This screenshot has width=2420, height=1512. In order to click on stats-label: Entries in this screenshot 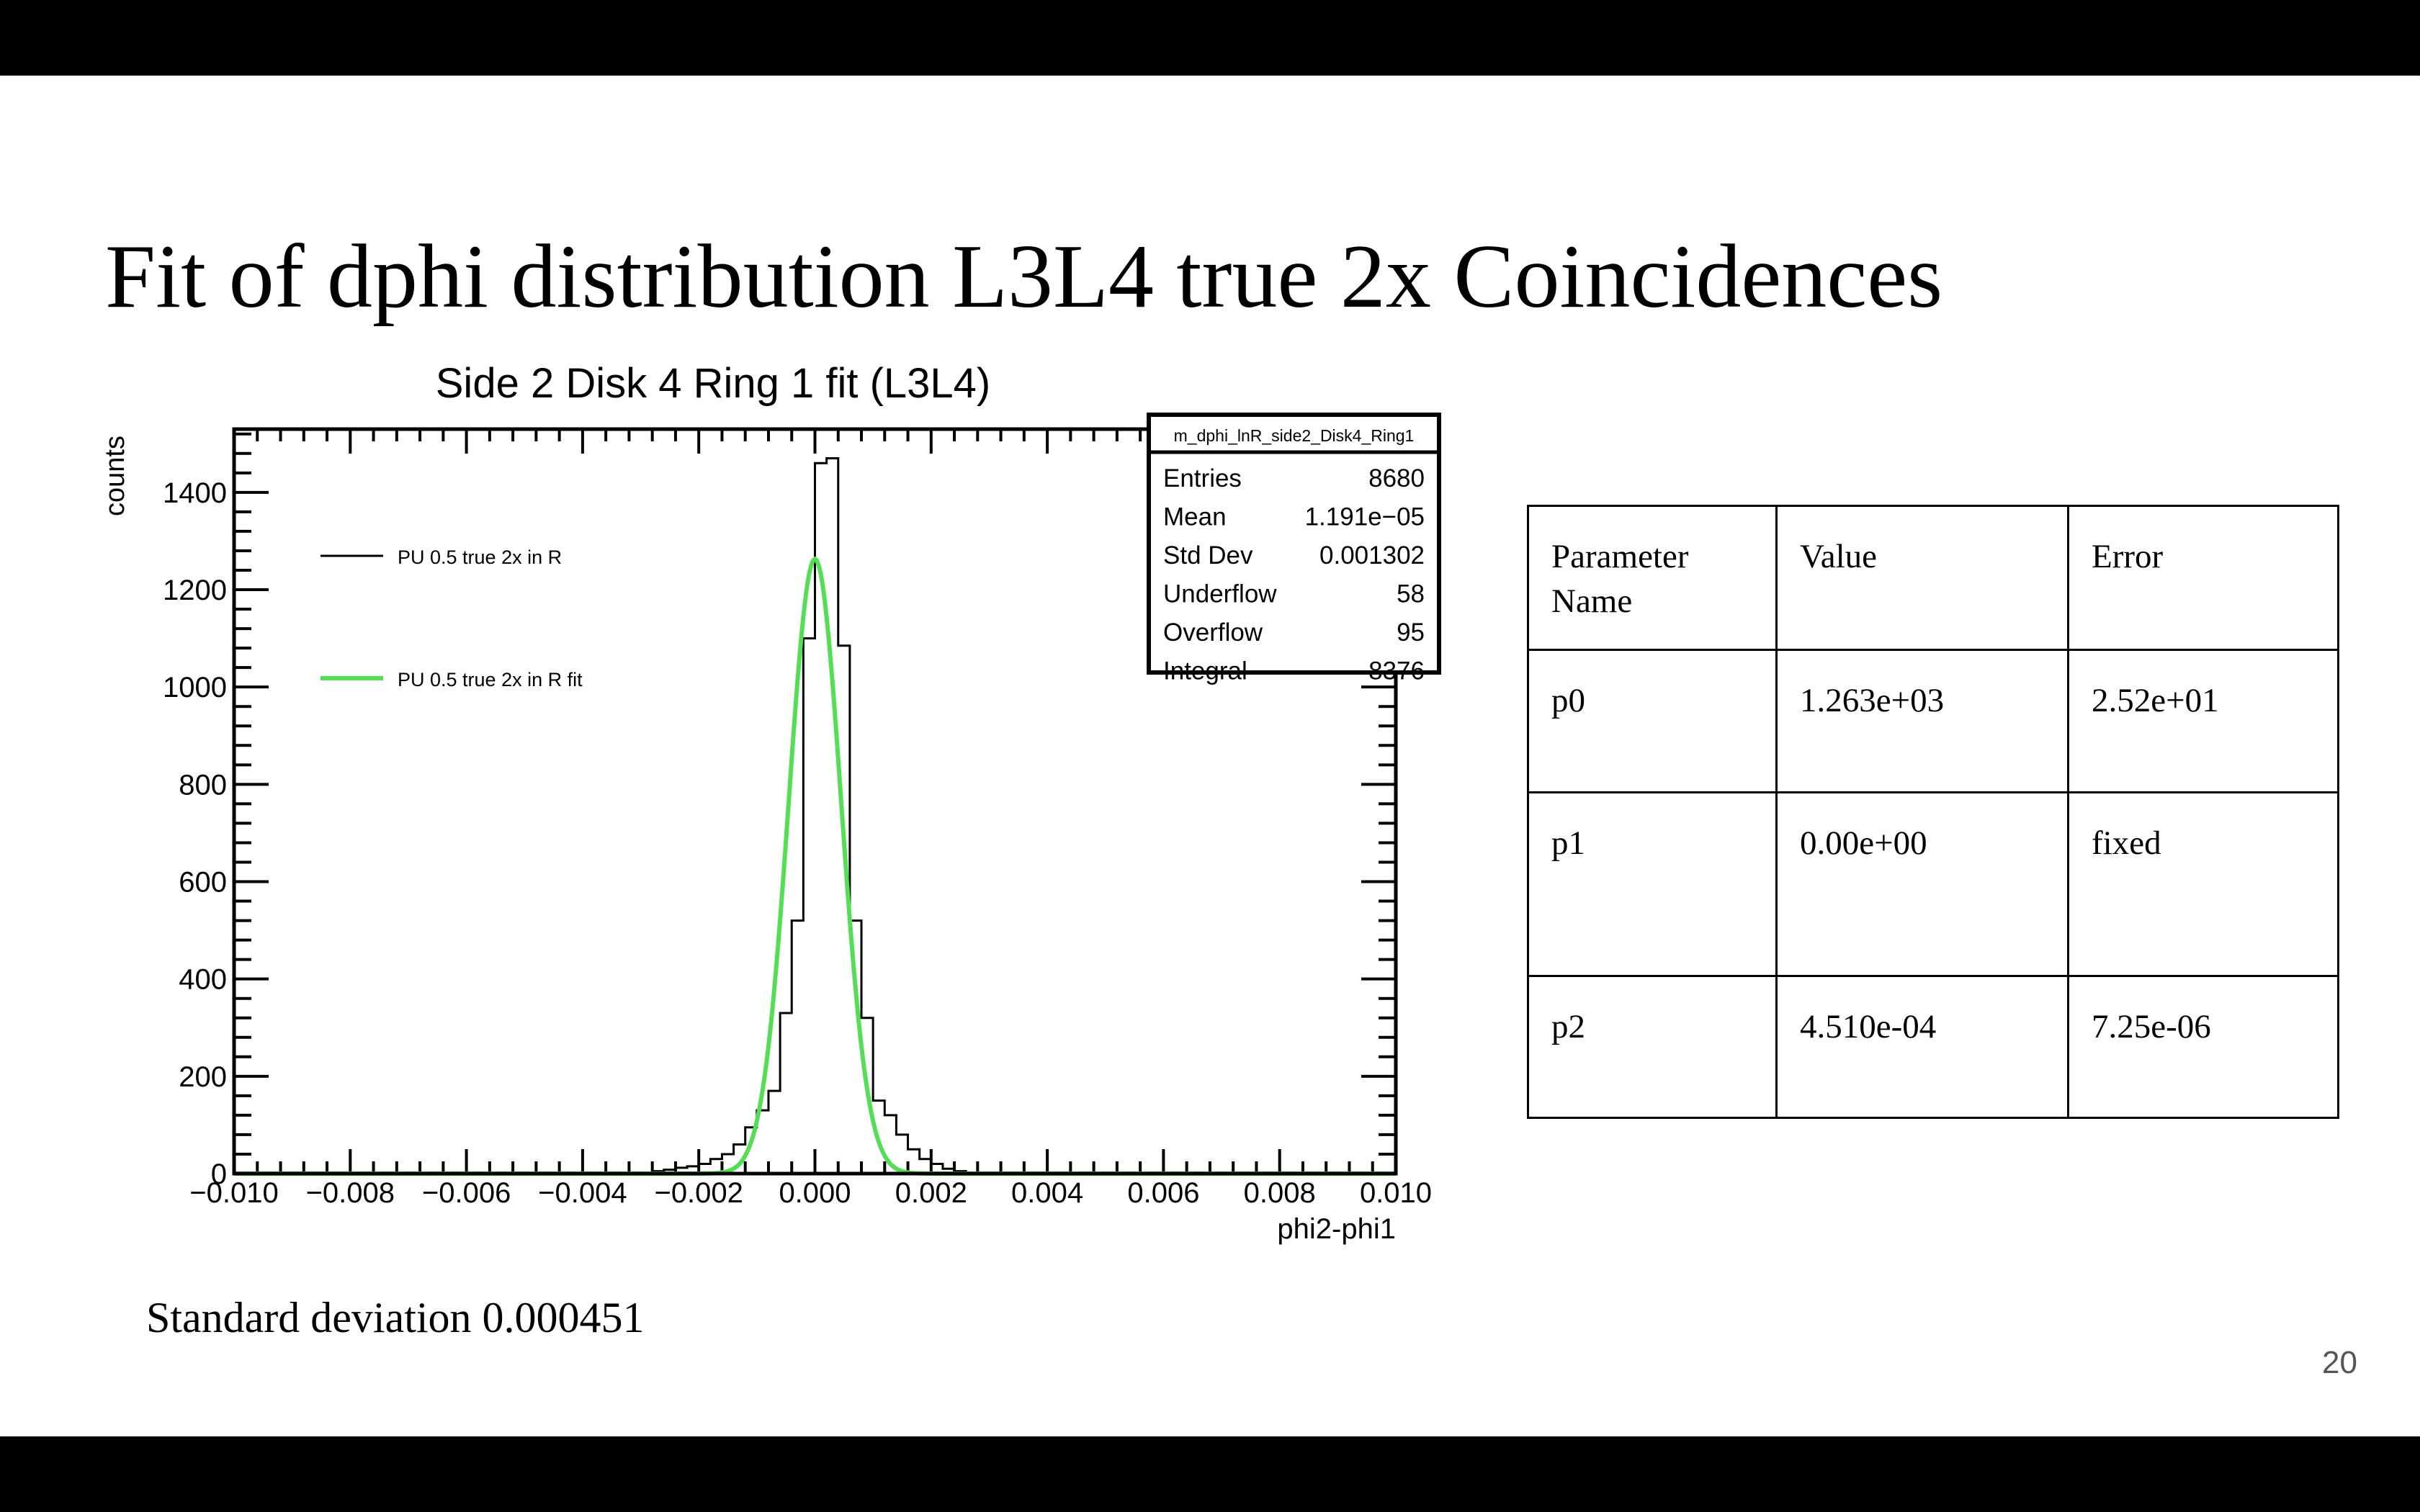, I will do `click(1202, 478)`.